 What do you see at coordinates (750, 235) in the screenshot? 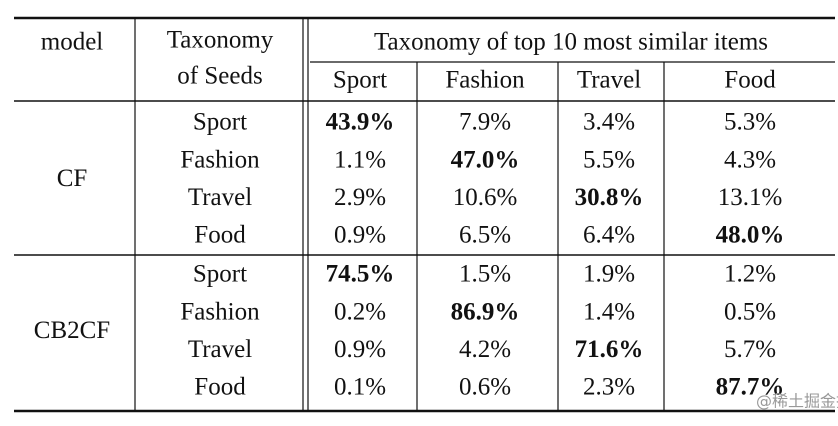
I see `cell: 48.0%` at bounding box center [750, 235].